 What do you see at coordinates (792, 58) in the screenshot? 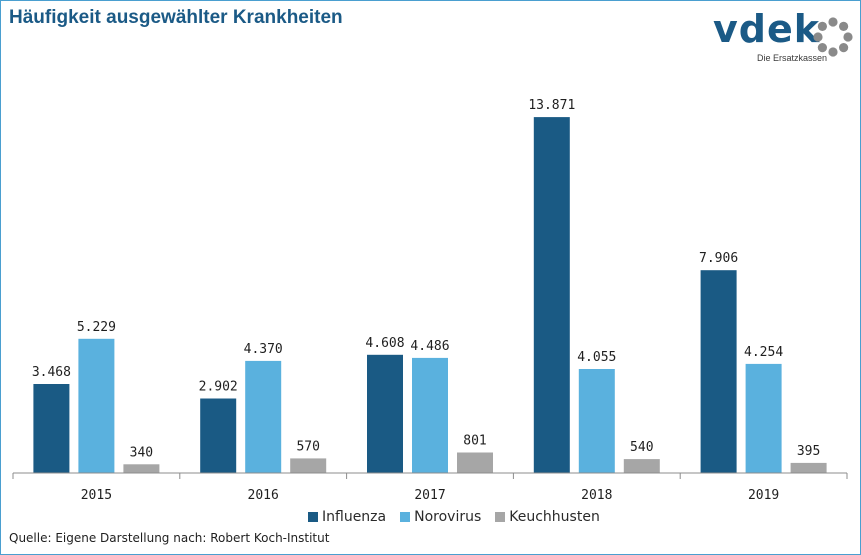
I see `logo-subtitle: Die Ersatzkassen` at bounding box center [792, 58].